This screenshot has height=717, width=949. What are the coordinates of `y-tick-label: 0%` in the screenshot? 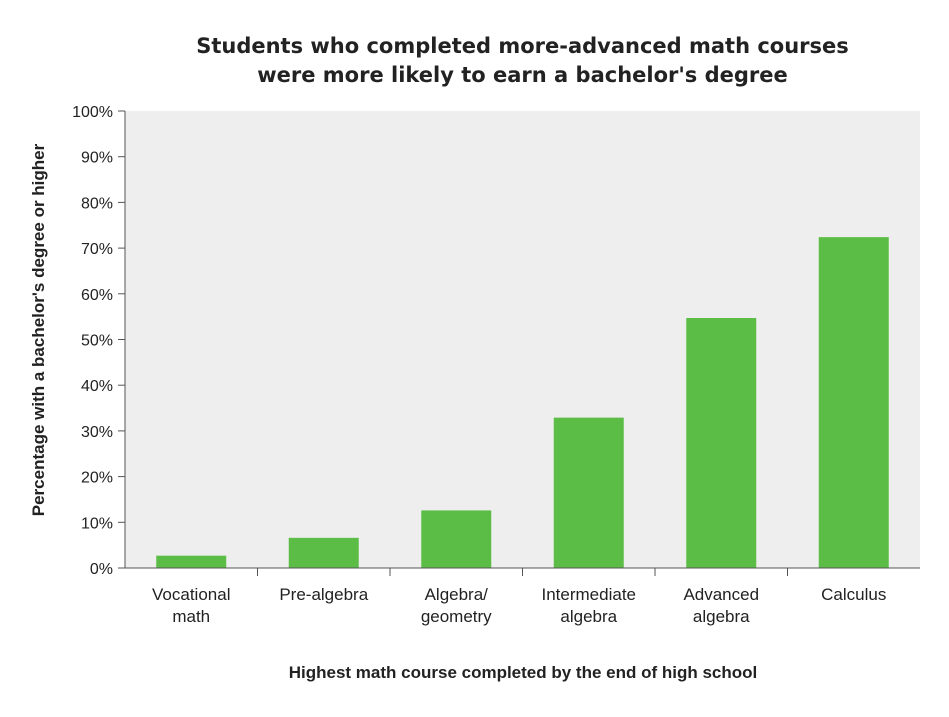 It's located at (101, 569).